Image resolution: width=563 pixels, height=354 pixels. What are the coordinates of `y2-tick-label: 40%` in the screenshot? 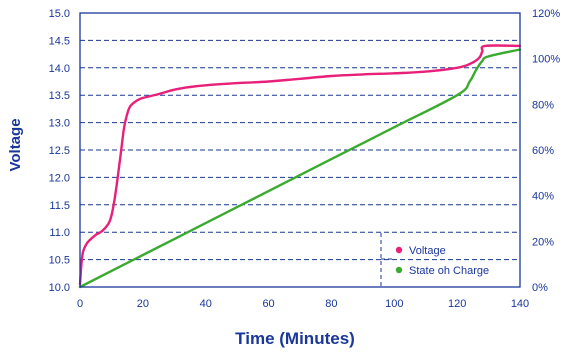 It's located at (543, 197).